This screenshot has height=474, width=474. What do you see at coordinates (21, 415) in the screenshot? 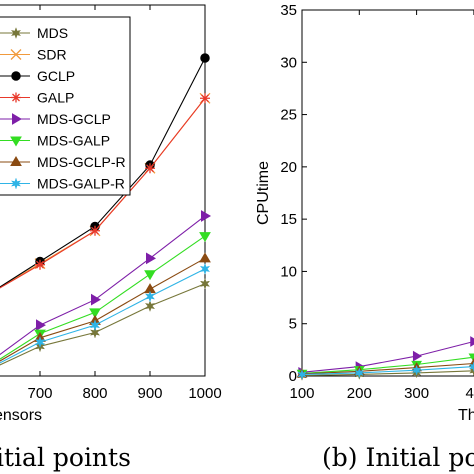
I see `left-x-axis-label: ensors` at bounding box center [21, 415].